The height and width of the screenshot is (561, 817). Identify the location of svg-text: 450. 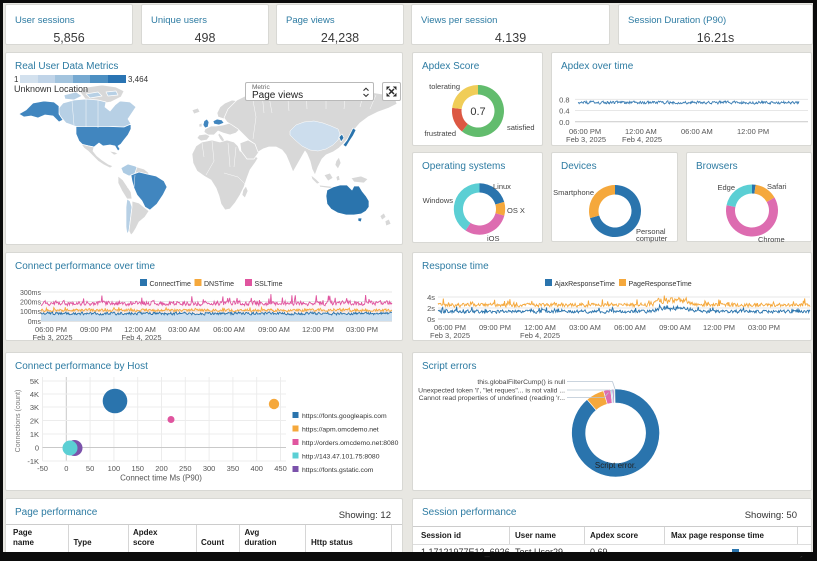
(280, 468).